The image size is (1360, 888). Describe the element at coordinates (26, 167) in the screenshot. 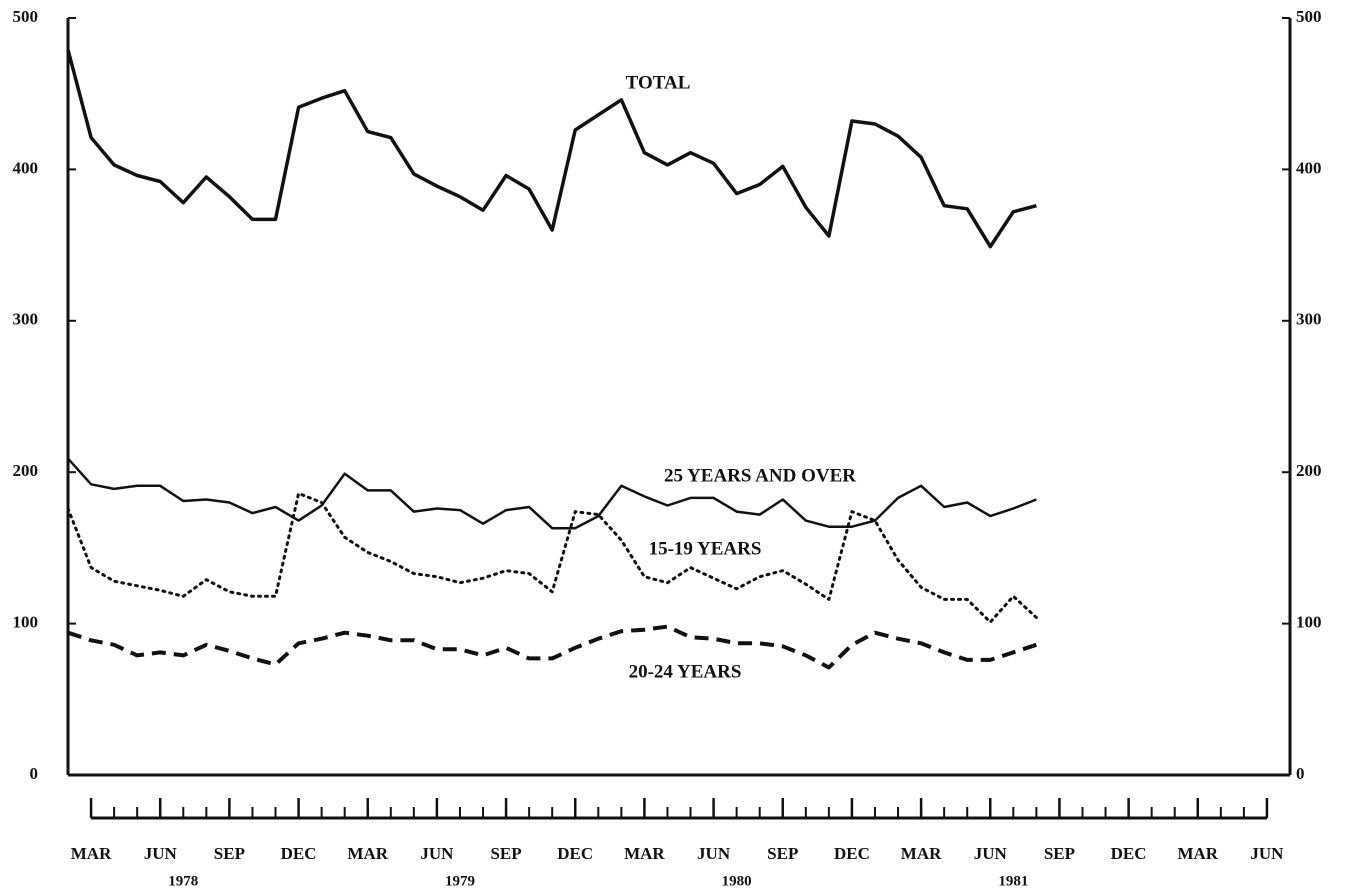

I see `y-tick-label: 400` at that location.